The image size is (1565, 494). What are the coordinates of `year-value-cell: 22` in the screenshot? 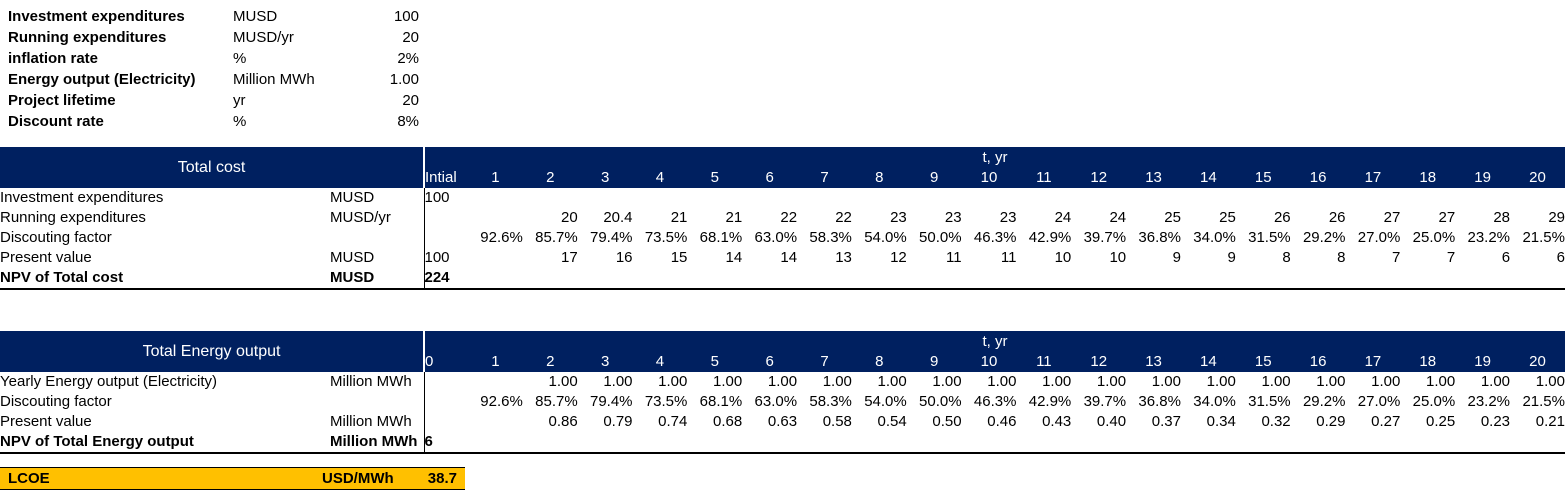 It's located at (843, 217).